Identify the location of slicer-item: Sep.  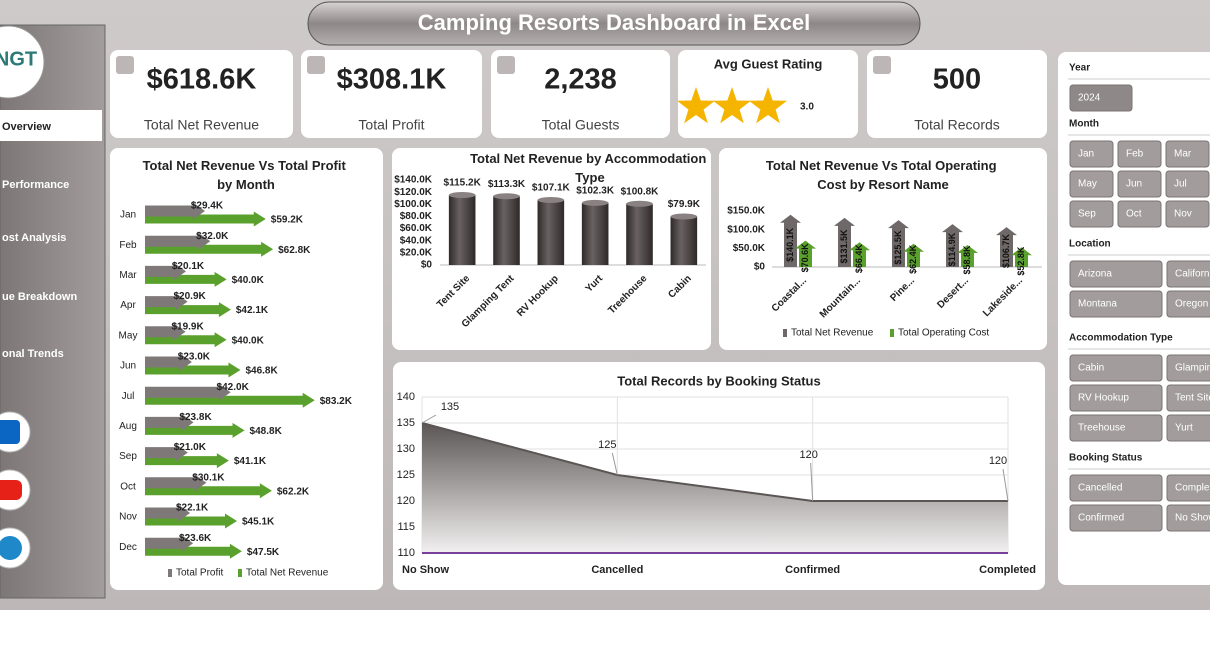
(1087, 214).